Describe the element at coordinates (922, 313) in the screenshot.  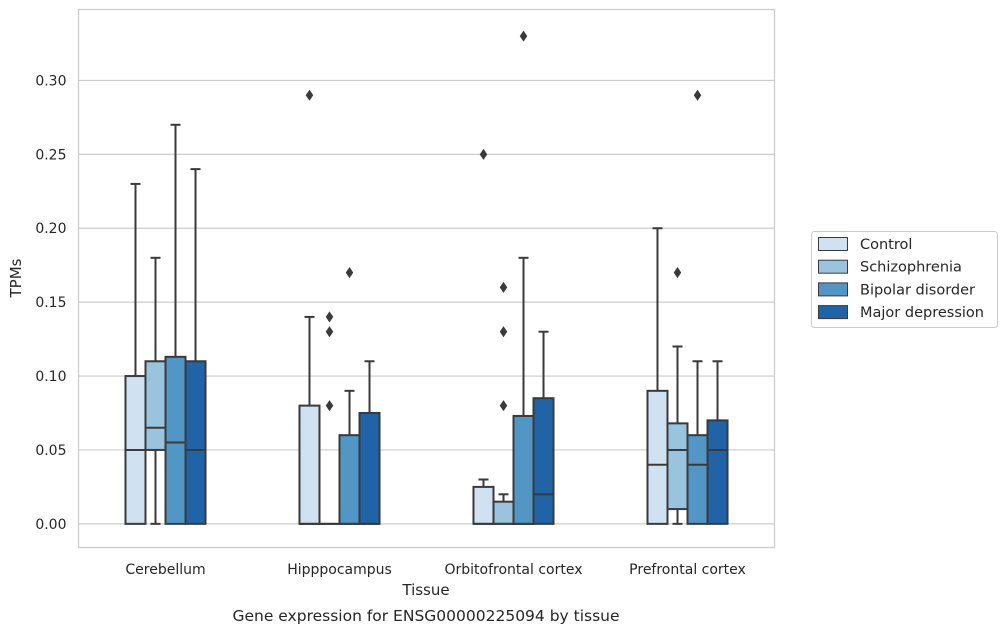
I see `legend-label: Major depression` at that location.